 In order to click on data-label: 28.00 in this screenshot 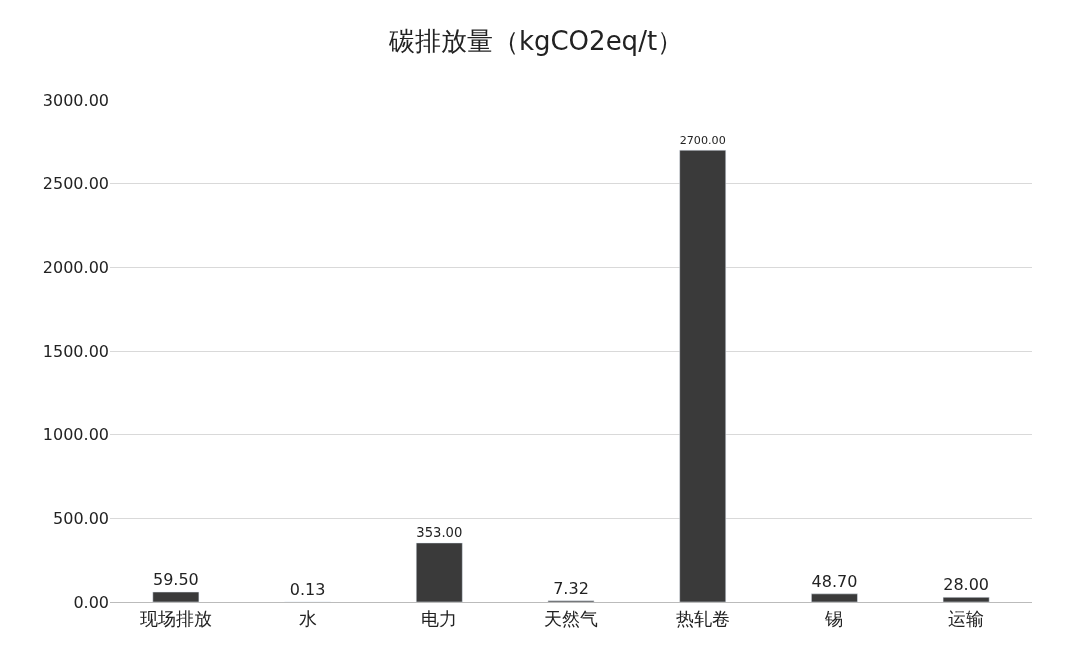, I will do `click(966, 585)`.